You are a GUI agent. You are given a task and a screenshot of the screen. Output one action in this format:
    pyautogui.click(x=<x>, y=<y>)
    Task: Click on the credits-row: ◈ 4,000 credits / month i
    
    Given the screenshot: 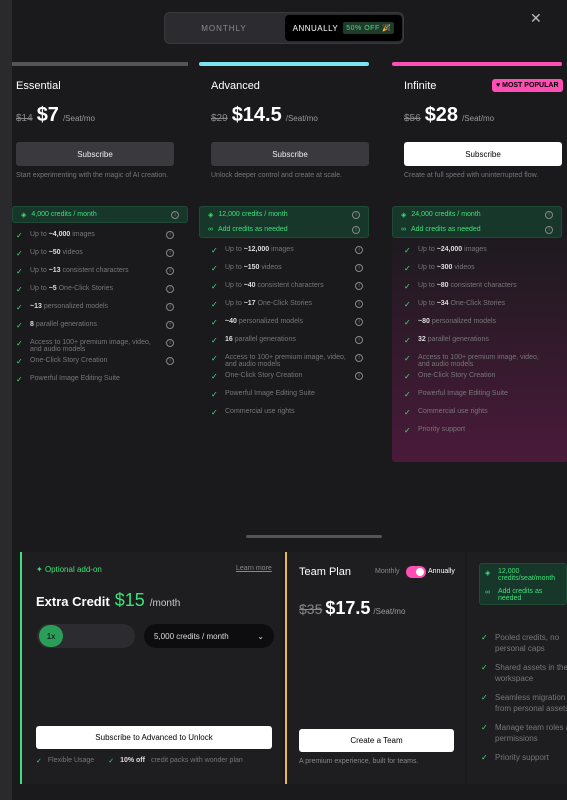 What is the action you would take?
    pyautogui.click(x=100, y=214)
    